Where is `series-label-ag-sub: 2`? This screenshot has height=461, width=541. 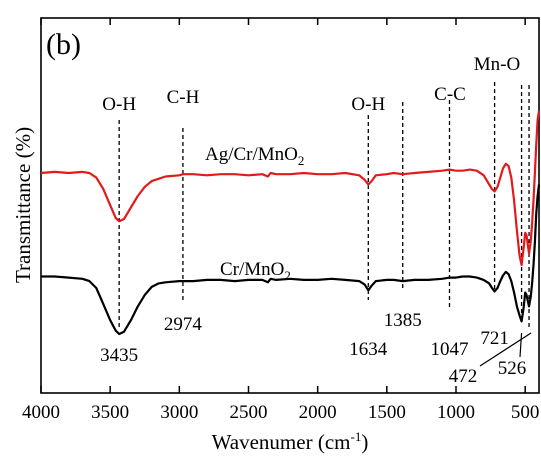
series-label-ag-sub: 2 is located at coordinates (301, 160).